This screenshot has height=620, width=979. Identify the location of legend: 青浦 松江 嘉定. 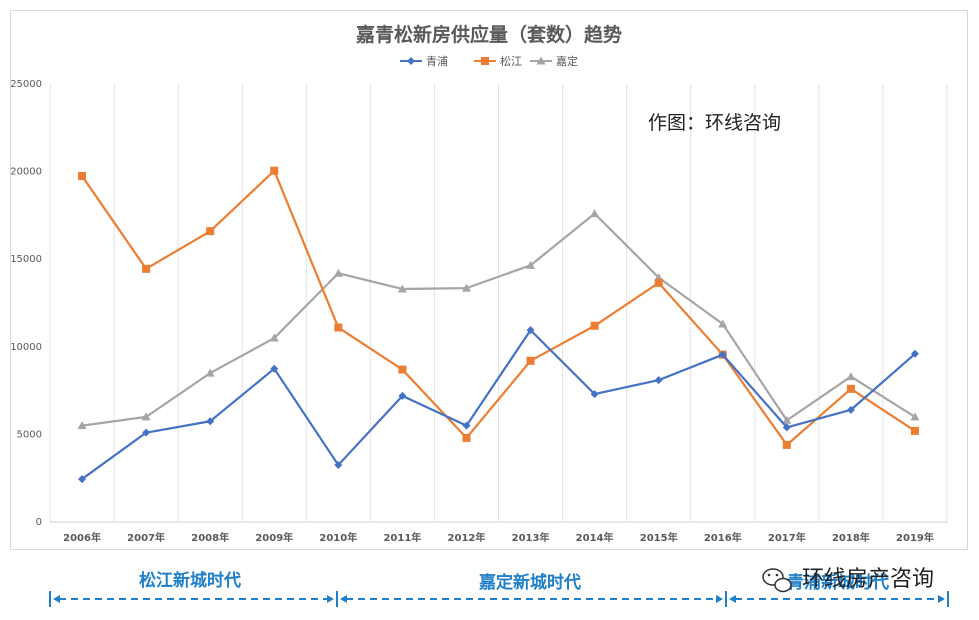
(489, 61).